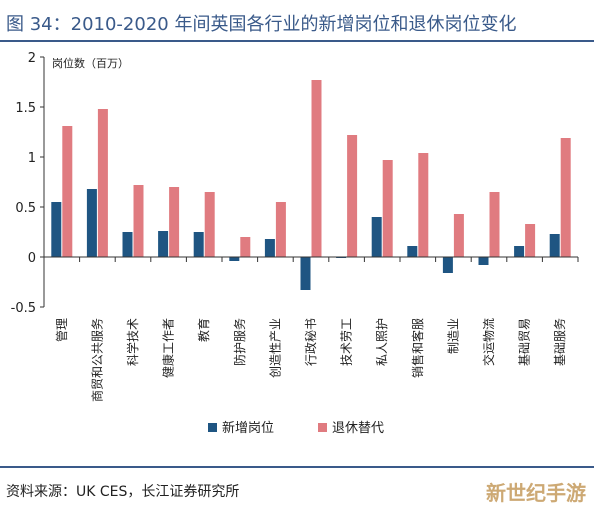 The image size is (594, 507). What do you see at coordinates (311, 342) in the screenshot?
I see `x-category-label: 行政秘书` at bounding box center [311, 342].